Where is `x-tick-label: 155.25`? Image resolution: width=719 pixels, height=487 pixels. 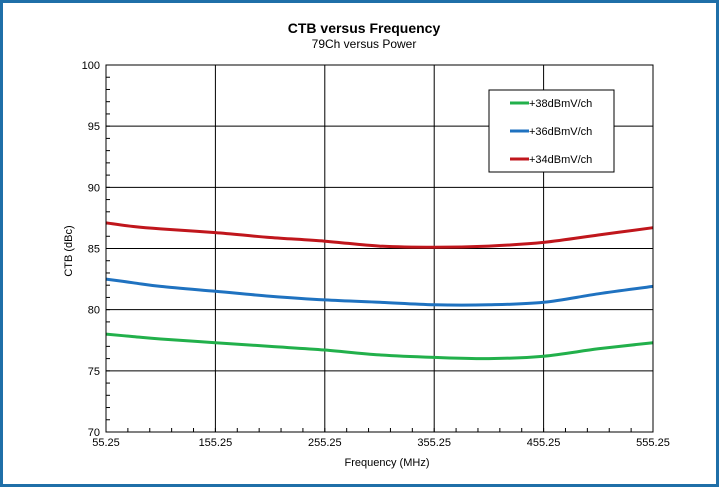
x-tick-label: 155.25 is located at coordinates (216, 443).